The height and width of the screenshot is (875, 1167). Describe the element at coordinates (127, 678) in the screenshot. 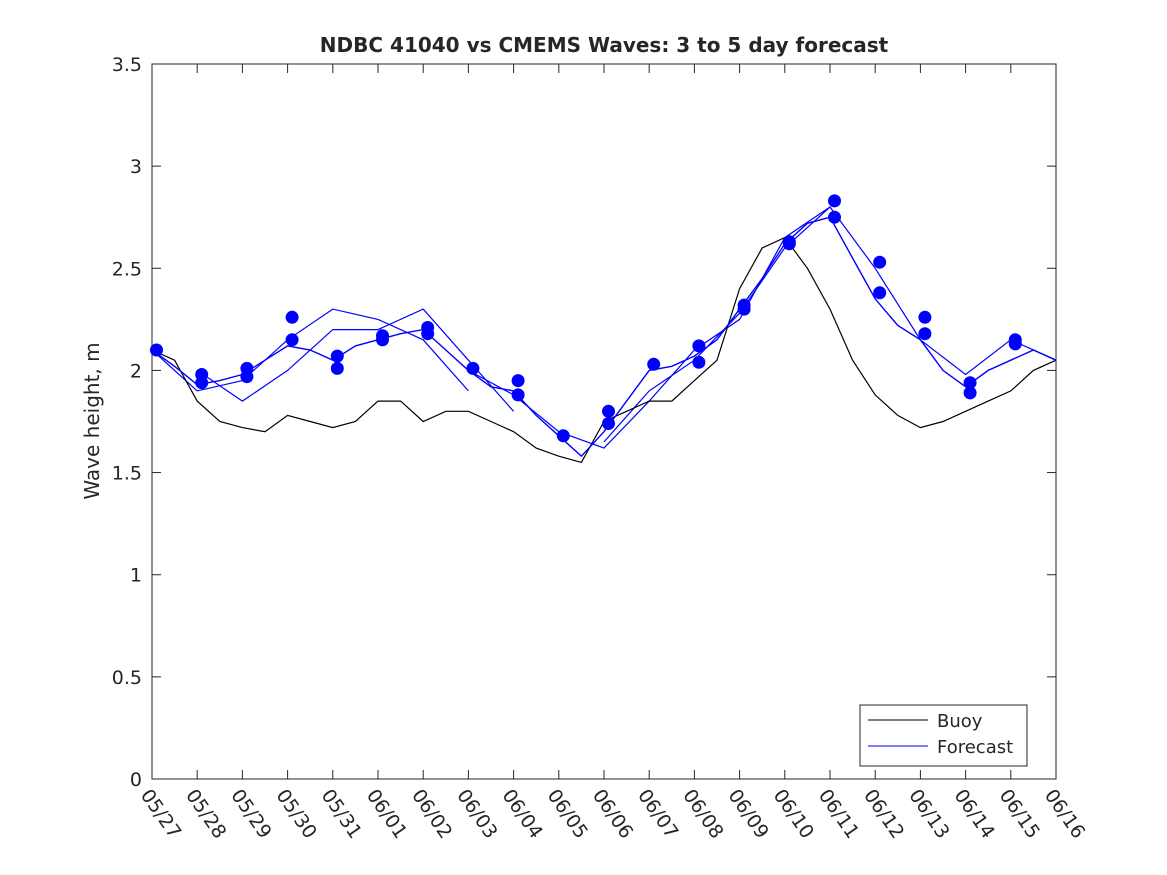

I see `y-tick-label: 0.5` at that location.